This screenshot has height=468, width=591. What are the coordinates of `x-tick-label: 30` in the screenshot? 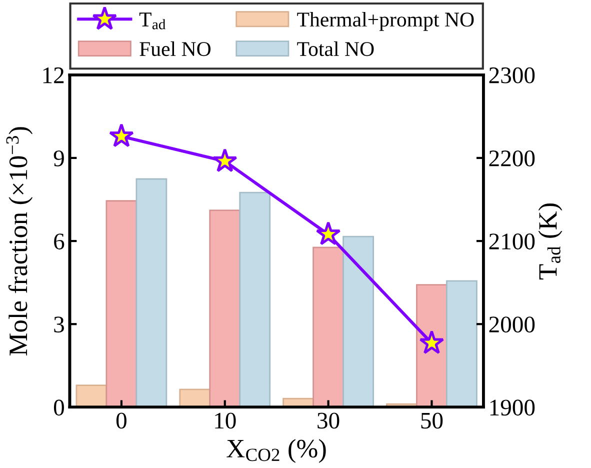 It's located at (329, 420).